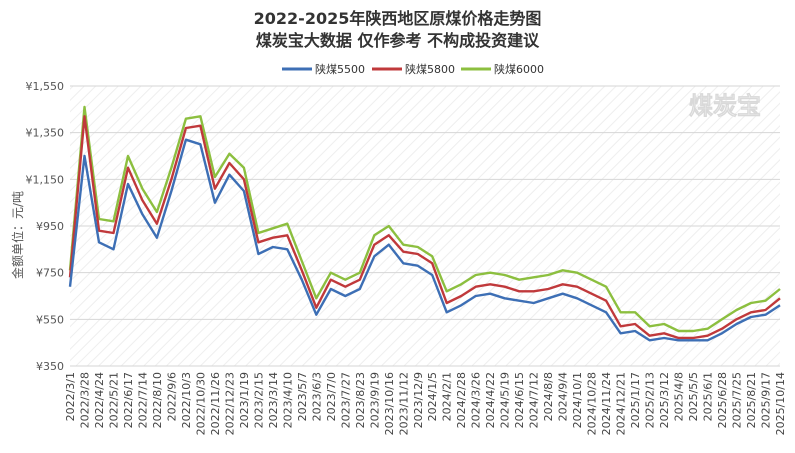 This screenshot has height=453, width=795. What do you see at coordinates (45, 133) in the screenshot?
I see `y-tick-label: ¥1,350` at bounding box center [45, 133].